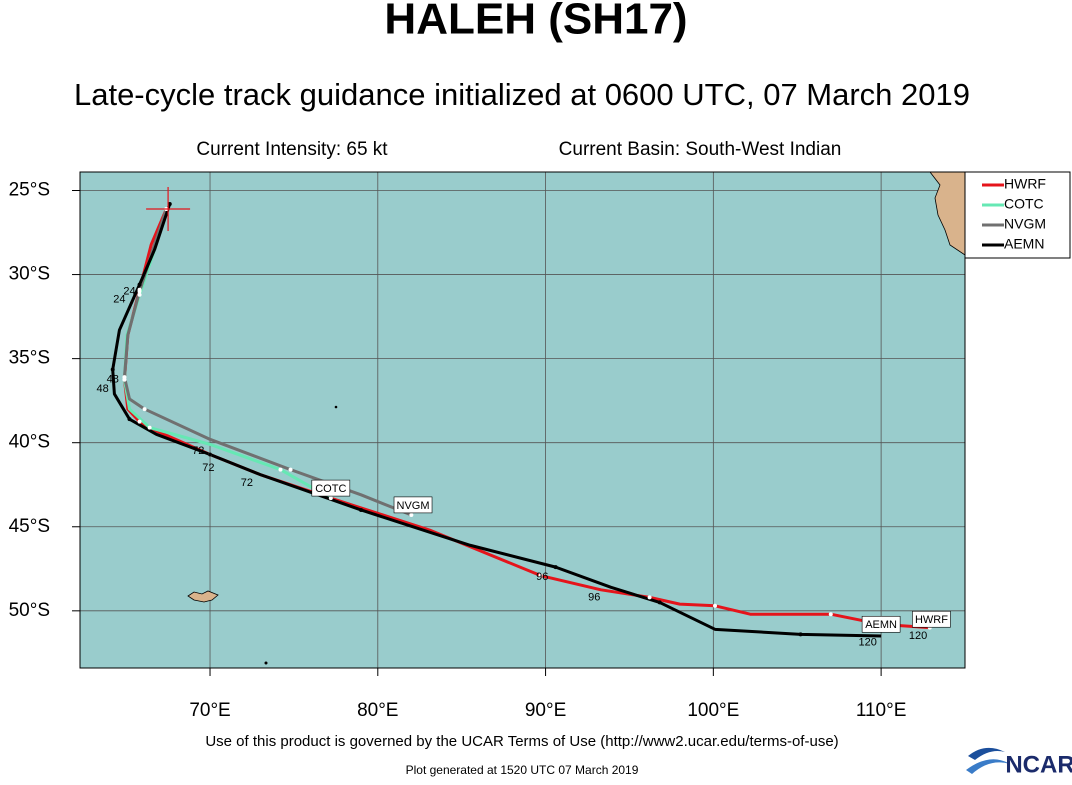 The image size is (1072, 785). What do you see at coordinates (700, 149) in the screenshot?
I see `basin-label: Current Basin: South-West Indian` at bounding box center [700, 149].